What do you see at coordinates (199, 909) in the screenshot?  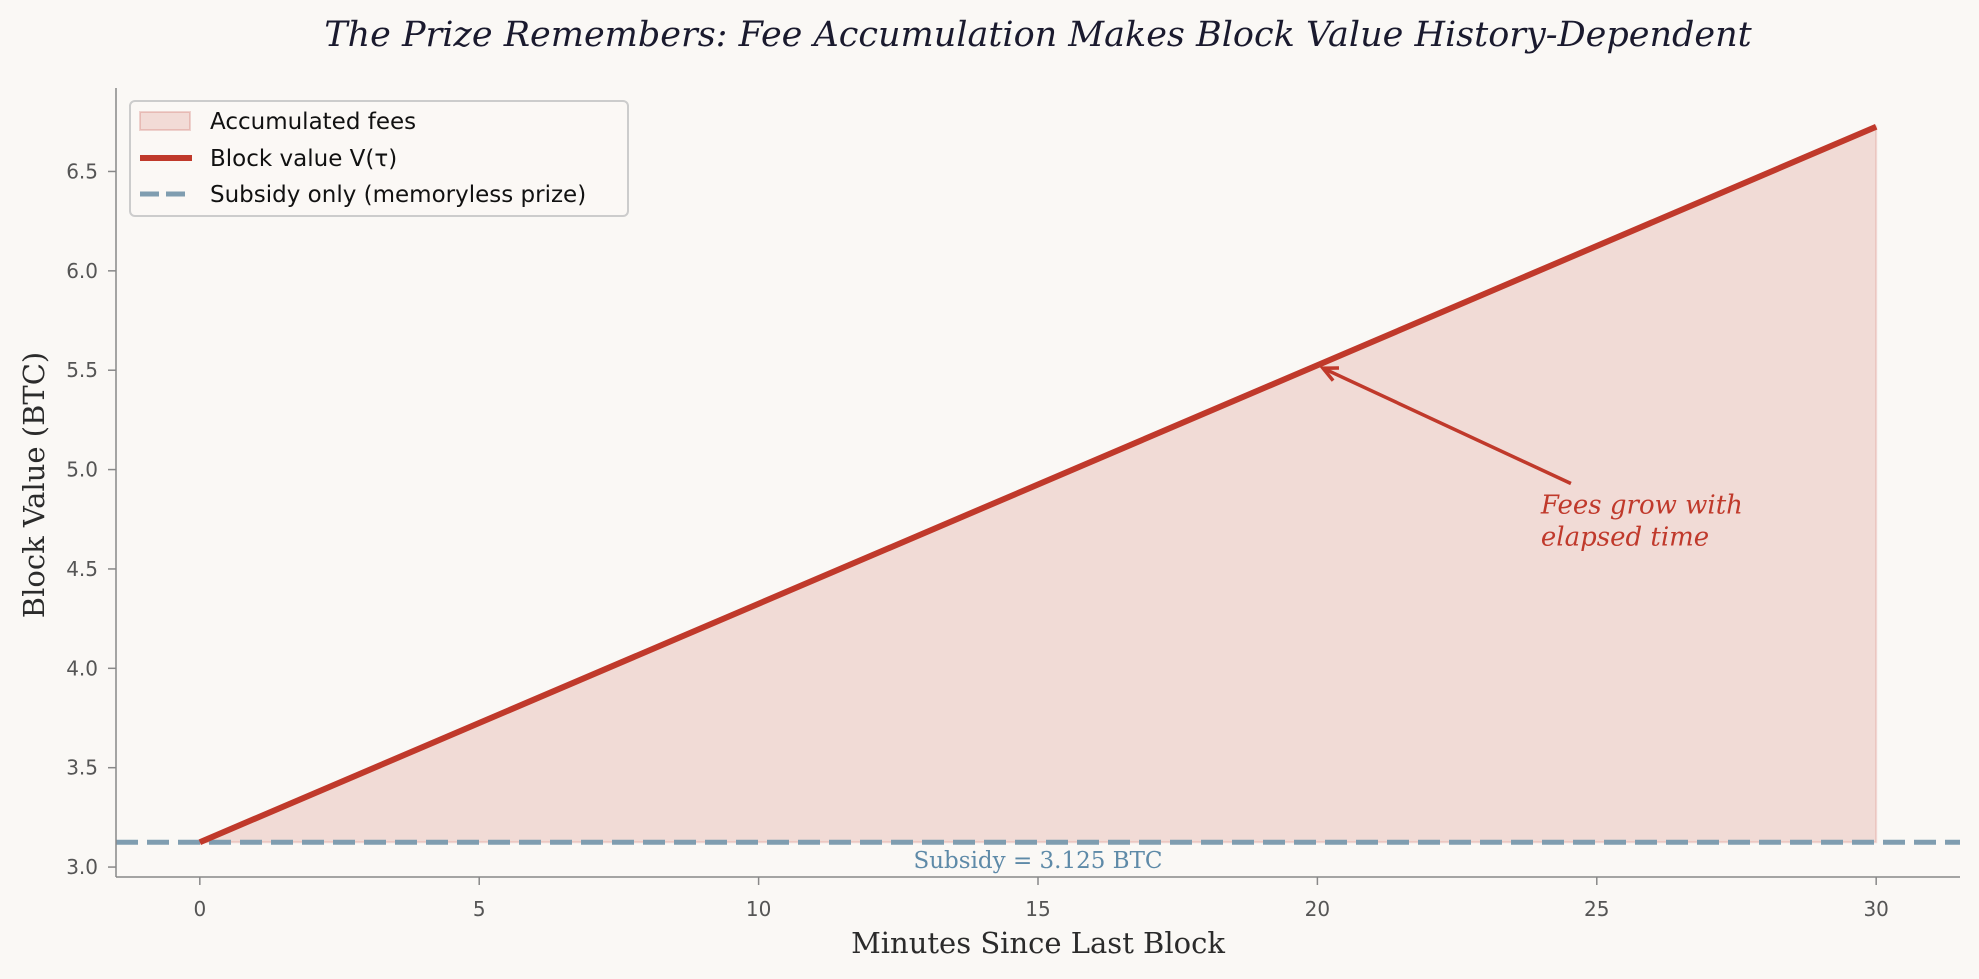 I see `x-tick-label: 0` at bounding box center [199, 909].